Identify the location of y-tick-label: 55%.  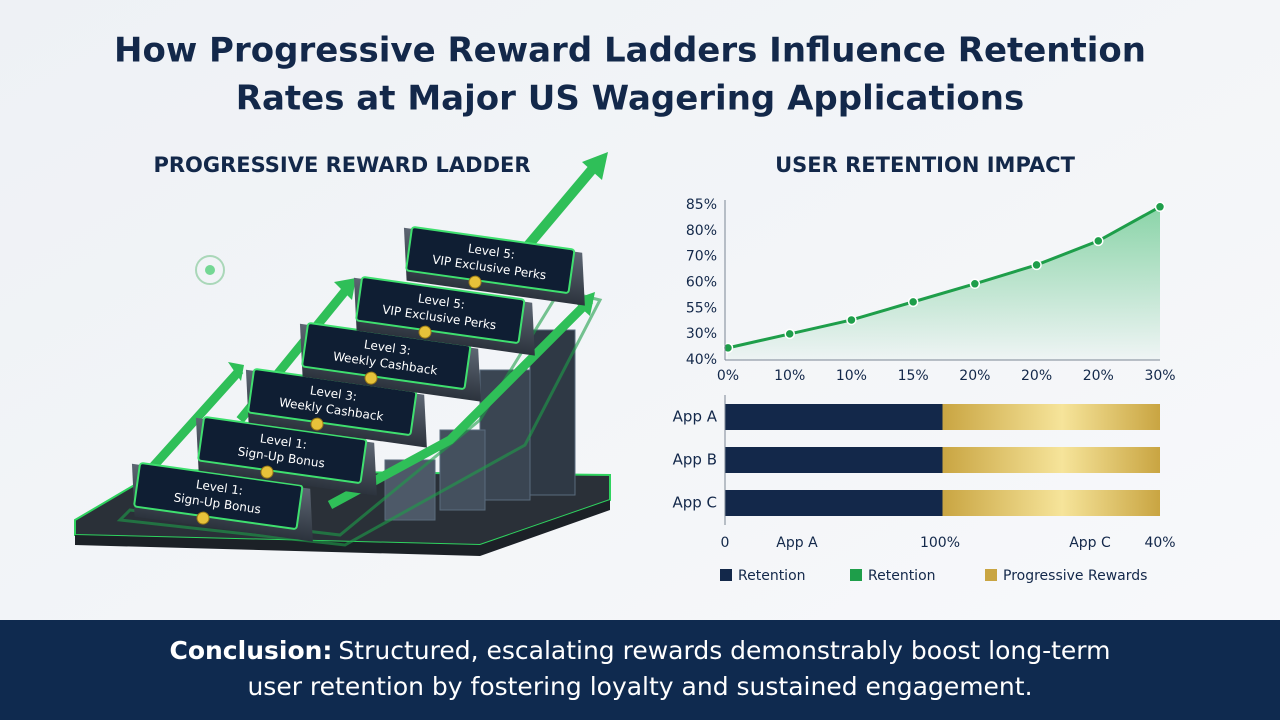
(701, 308).